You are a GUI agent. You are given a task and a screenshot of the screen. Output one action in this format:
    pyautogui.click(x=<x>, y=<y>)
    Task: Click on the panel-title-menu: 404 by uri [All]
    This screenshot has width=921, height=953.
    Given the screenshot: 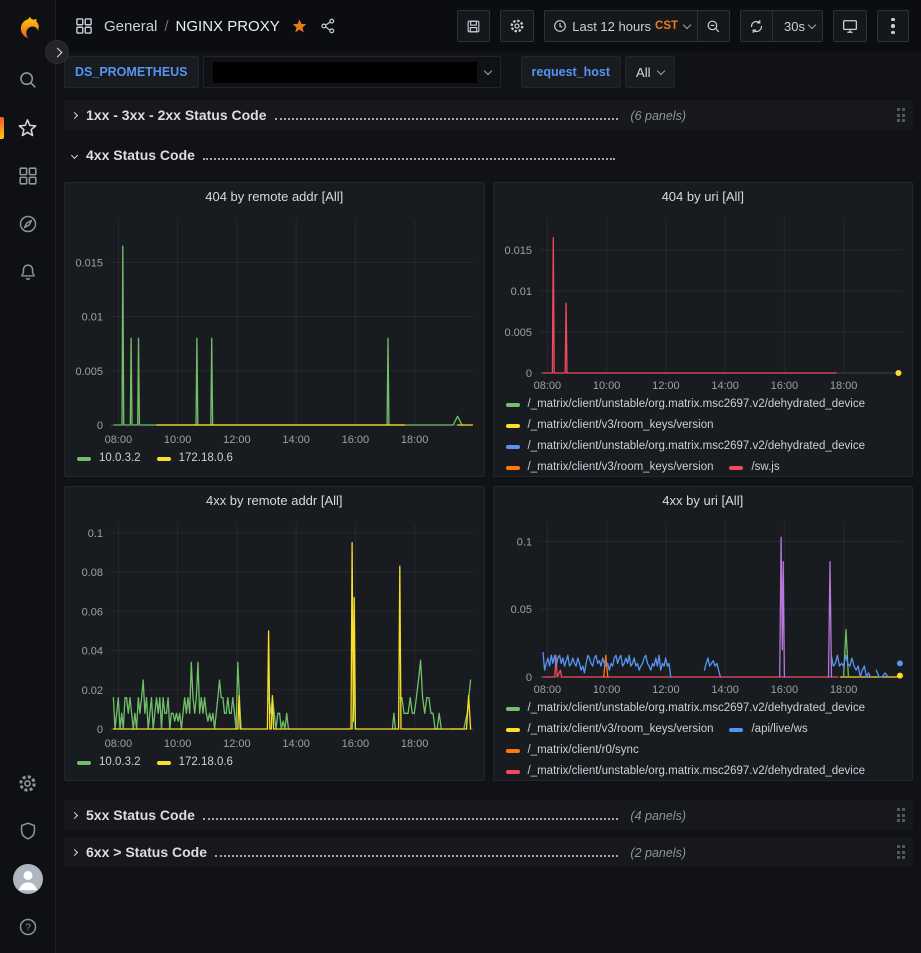 What is the action you would take?
    pyautogui.click(x=703, y=196)
    